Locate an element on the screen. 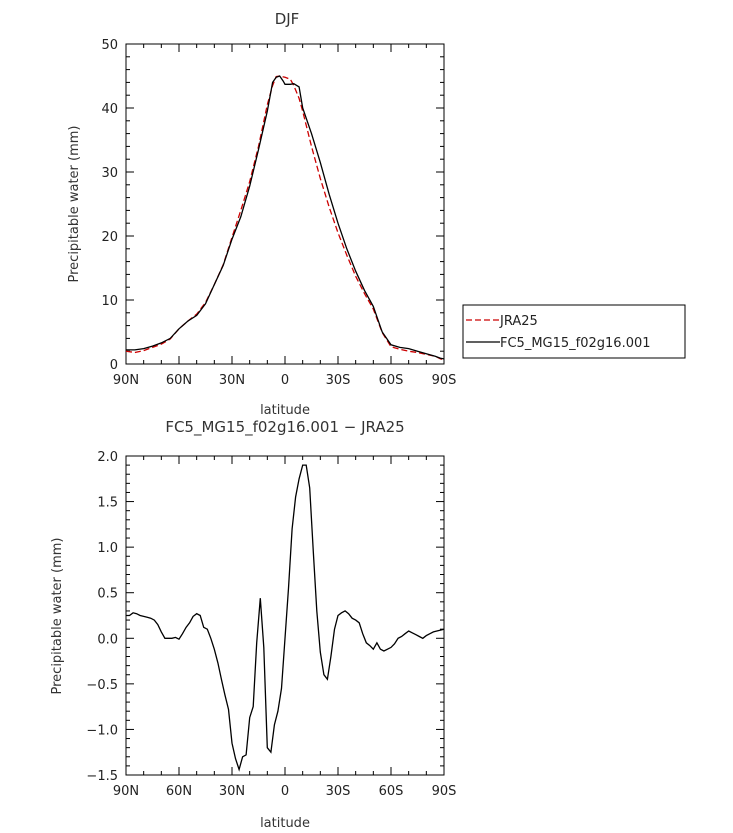  top-x-tick-label: 30S is located at coordinates (338, 380).